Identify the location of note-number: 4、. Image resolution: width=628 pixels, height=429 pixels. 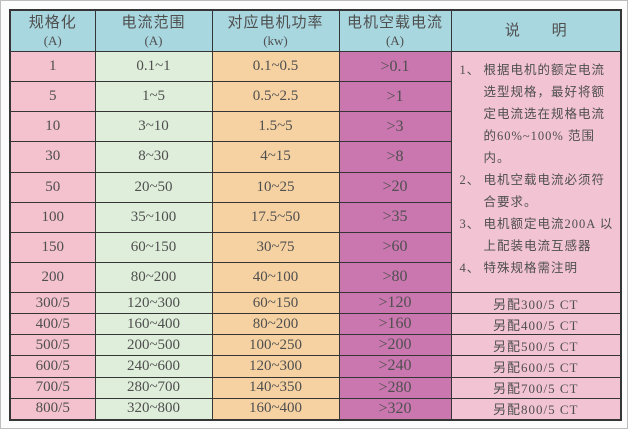
(470, 268).